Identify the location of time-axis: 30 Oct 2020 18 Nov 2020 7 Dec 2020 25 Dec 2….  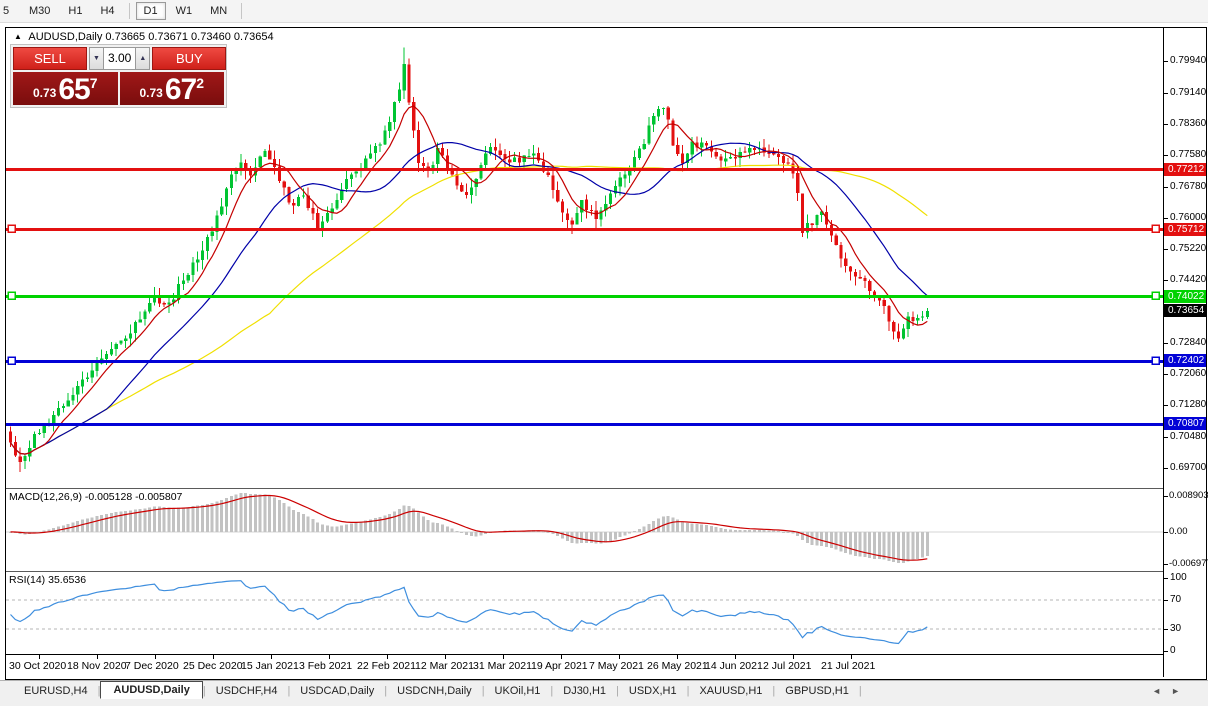
(584, 666).